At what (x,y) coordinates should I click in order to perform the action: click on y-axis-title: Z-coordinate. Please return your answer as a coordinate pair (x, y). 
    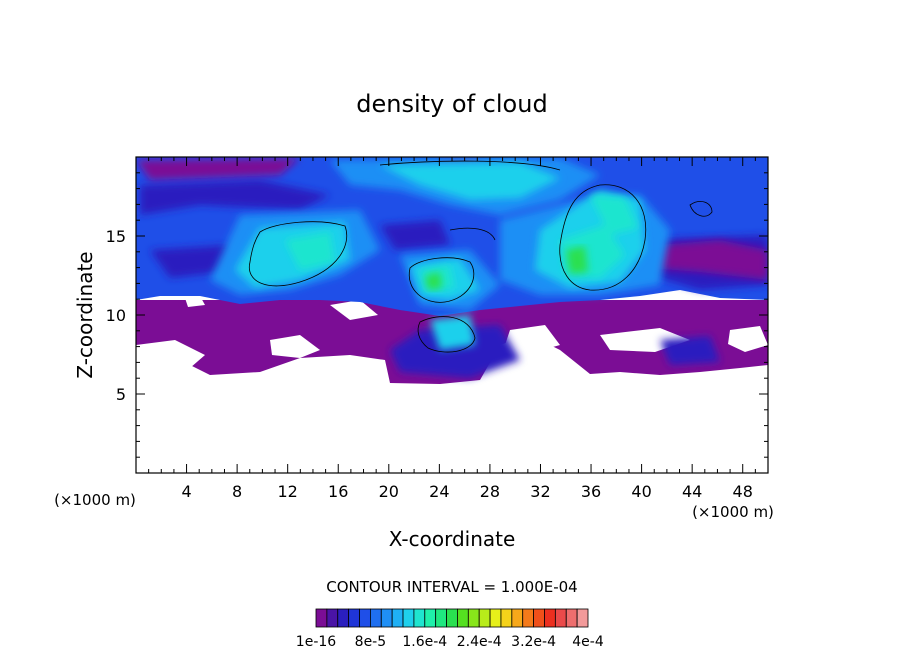
    Looking at the image, I should click on (85, 314).